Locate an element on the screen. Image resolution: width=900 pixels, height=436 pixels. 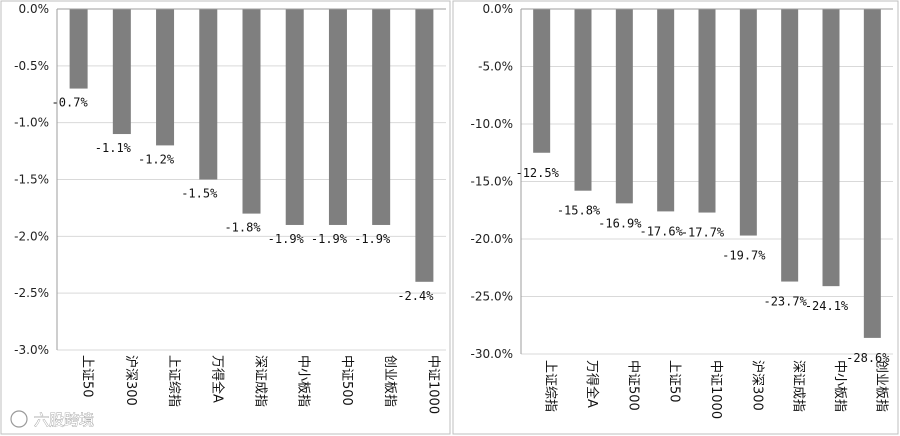
data-label: -23.7% is located at coordinates (785, 302).